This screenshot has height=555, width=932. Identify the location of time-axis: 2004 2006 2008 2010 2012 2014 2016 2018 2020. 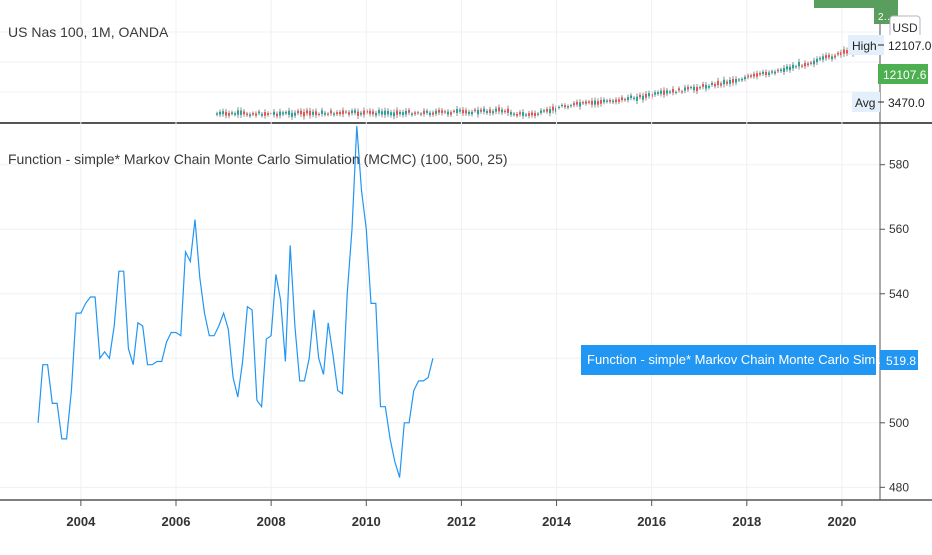
(461, 514).